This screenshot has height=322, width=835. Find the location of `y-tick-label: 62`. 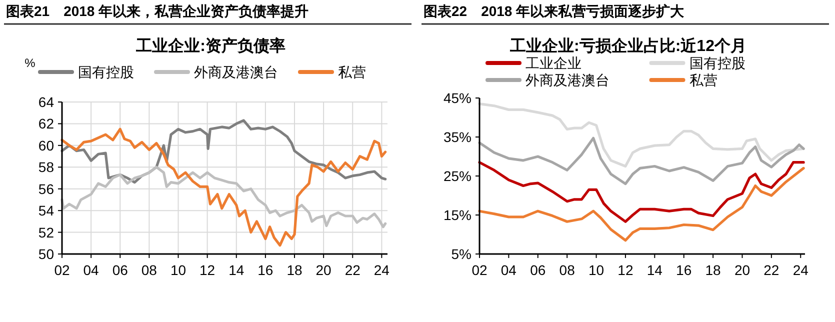

y-tick-label: 62 is located at coordinates (46, 124).